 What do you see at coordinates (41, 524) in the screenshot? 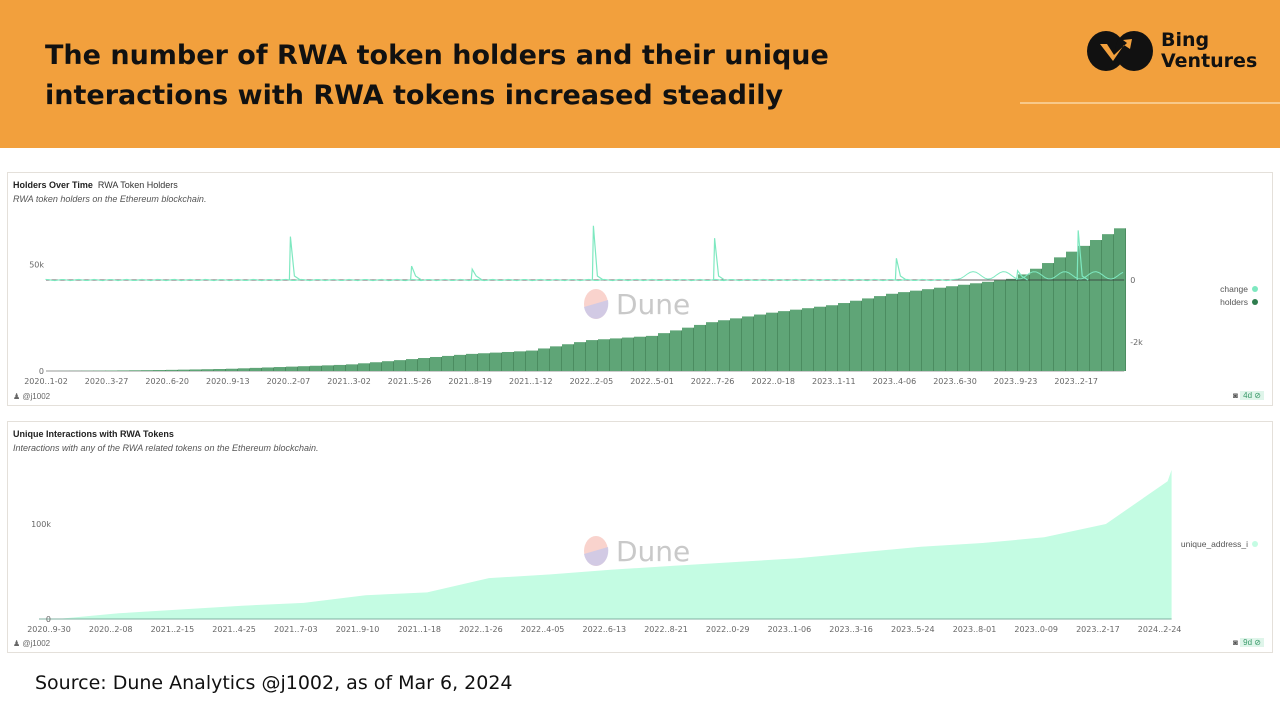
I see `y-tick-label: 100k` at bounding box center [41, 524].